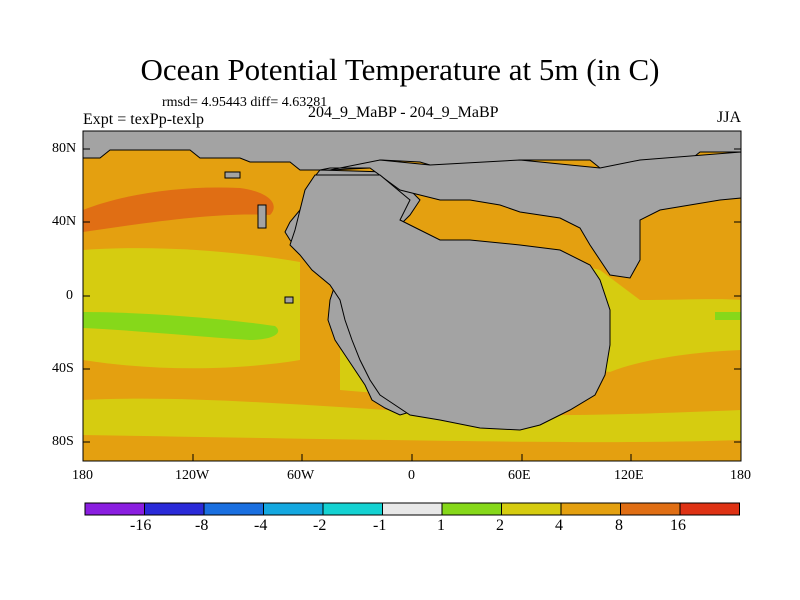 Image resolution: width=800 pixels, height=600 pixels. Describe the element at coordinates (202, 525) in the screenshot. I see `colorbar-label: -8` at that location.